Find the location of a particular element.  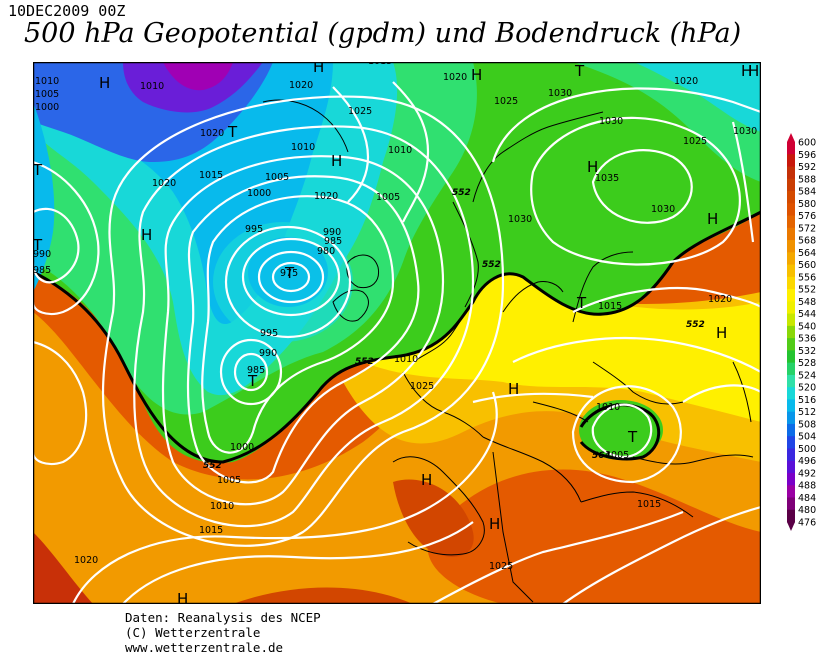

credits-url: www.wetterzentrale.de is located at coordinates (204, 647).